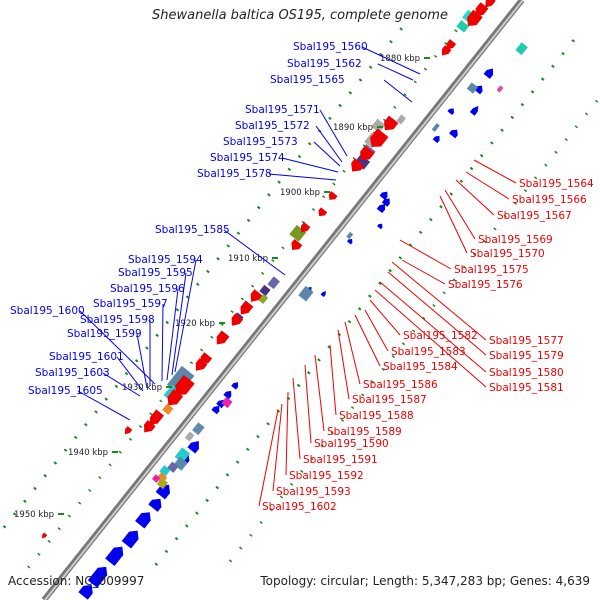  I want to click on reverse-gene-label: Sbal195_1590, so click(351, 444).